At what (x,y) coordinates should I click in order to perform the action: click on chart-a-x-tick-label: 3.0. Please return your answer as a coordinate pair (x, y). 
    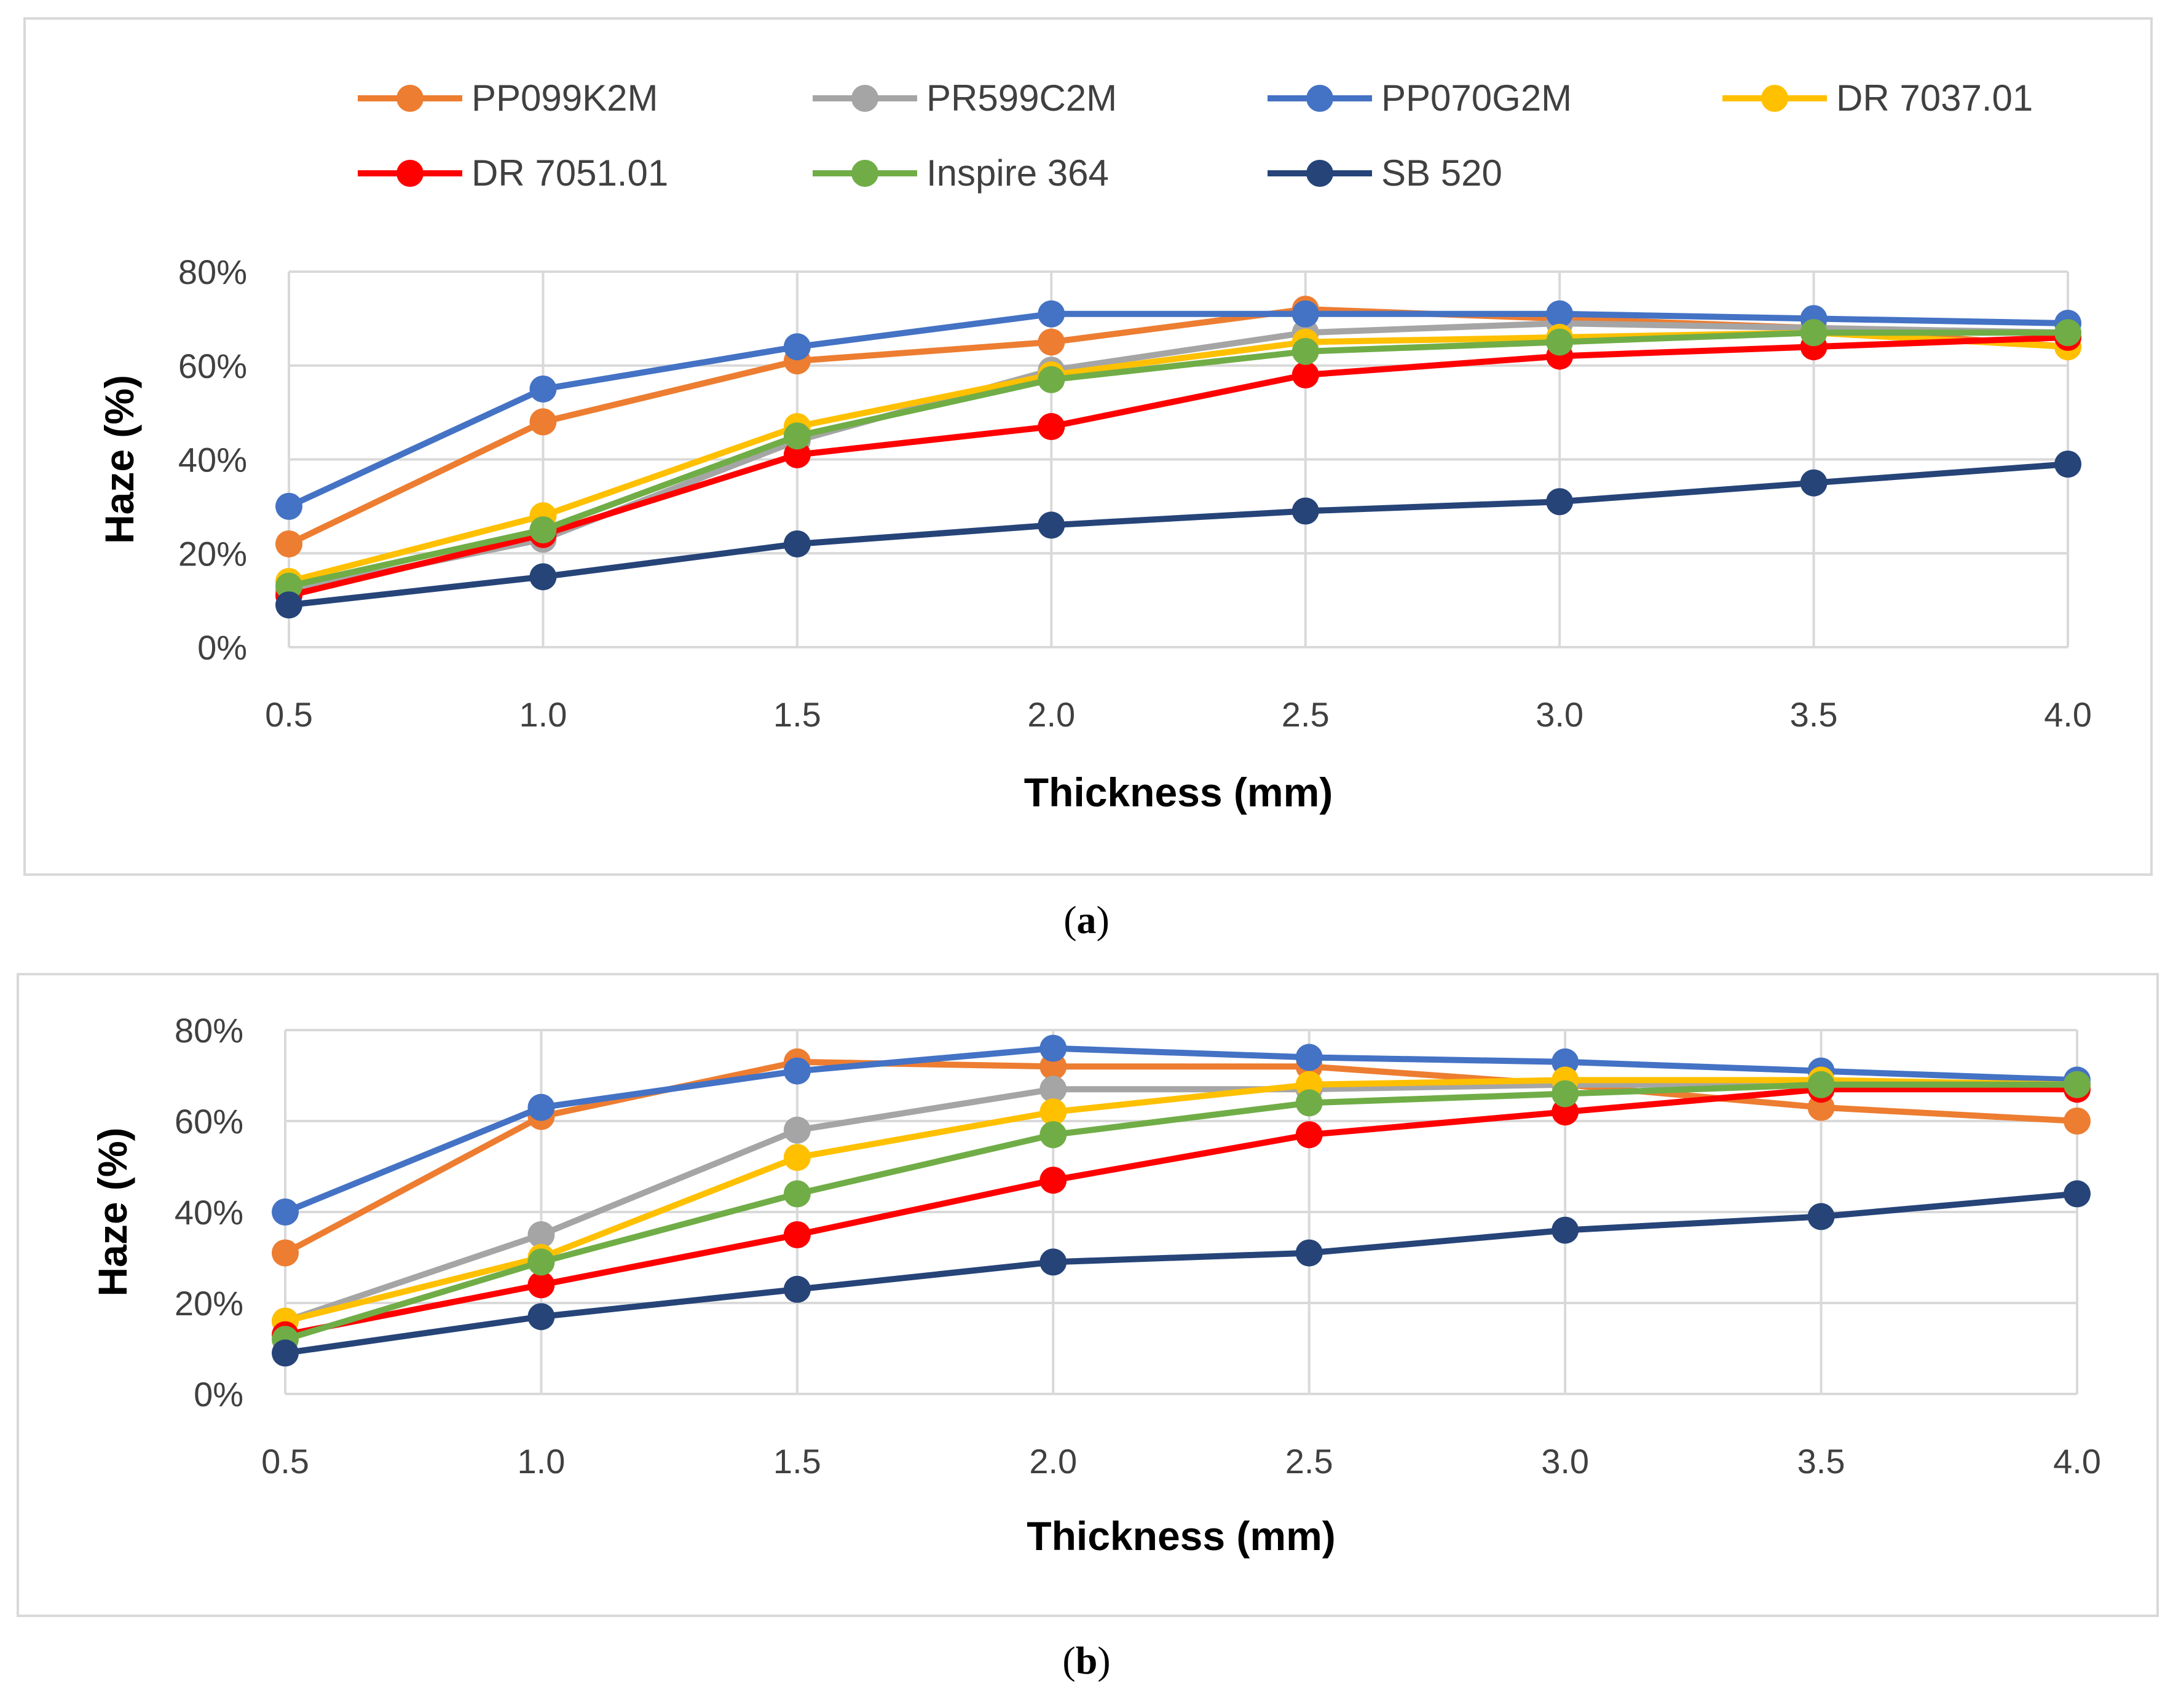
    Looking at the image, I should click on (1559, 715).